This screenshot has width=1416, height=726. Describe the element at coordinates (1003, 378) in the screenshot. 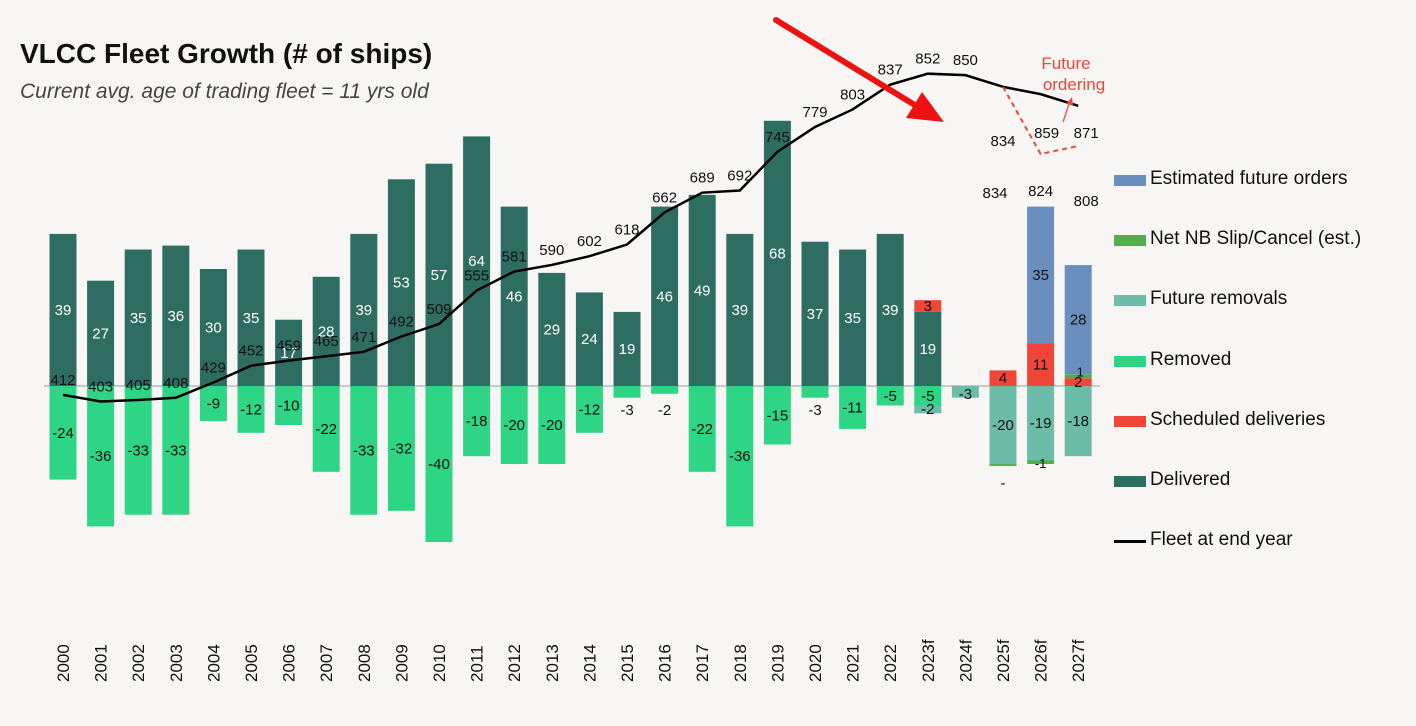

I see `bar-scheduled-2025f` at that location.